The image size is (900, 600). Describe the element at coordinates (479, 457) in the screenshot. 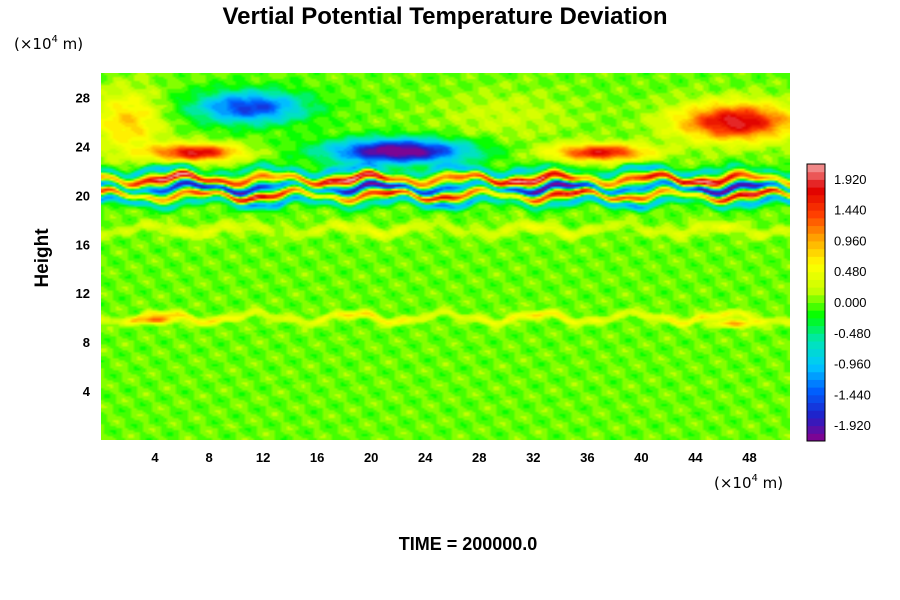

I see `x-tick-label: 28` at that location.